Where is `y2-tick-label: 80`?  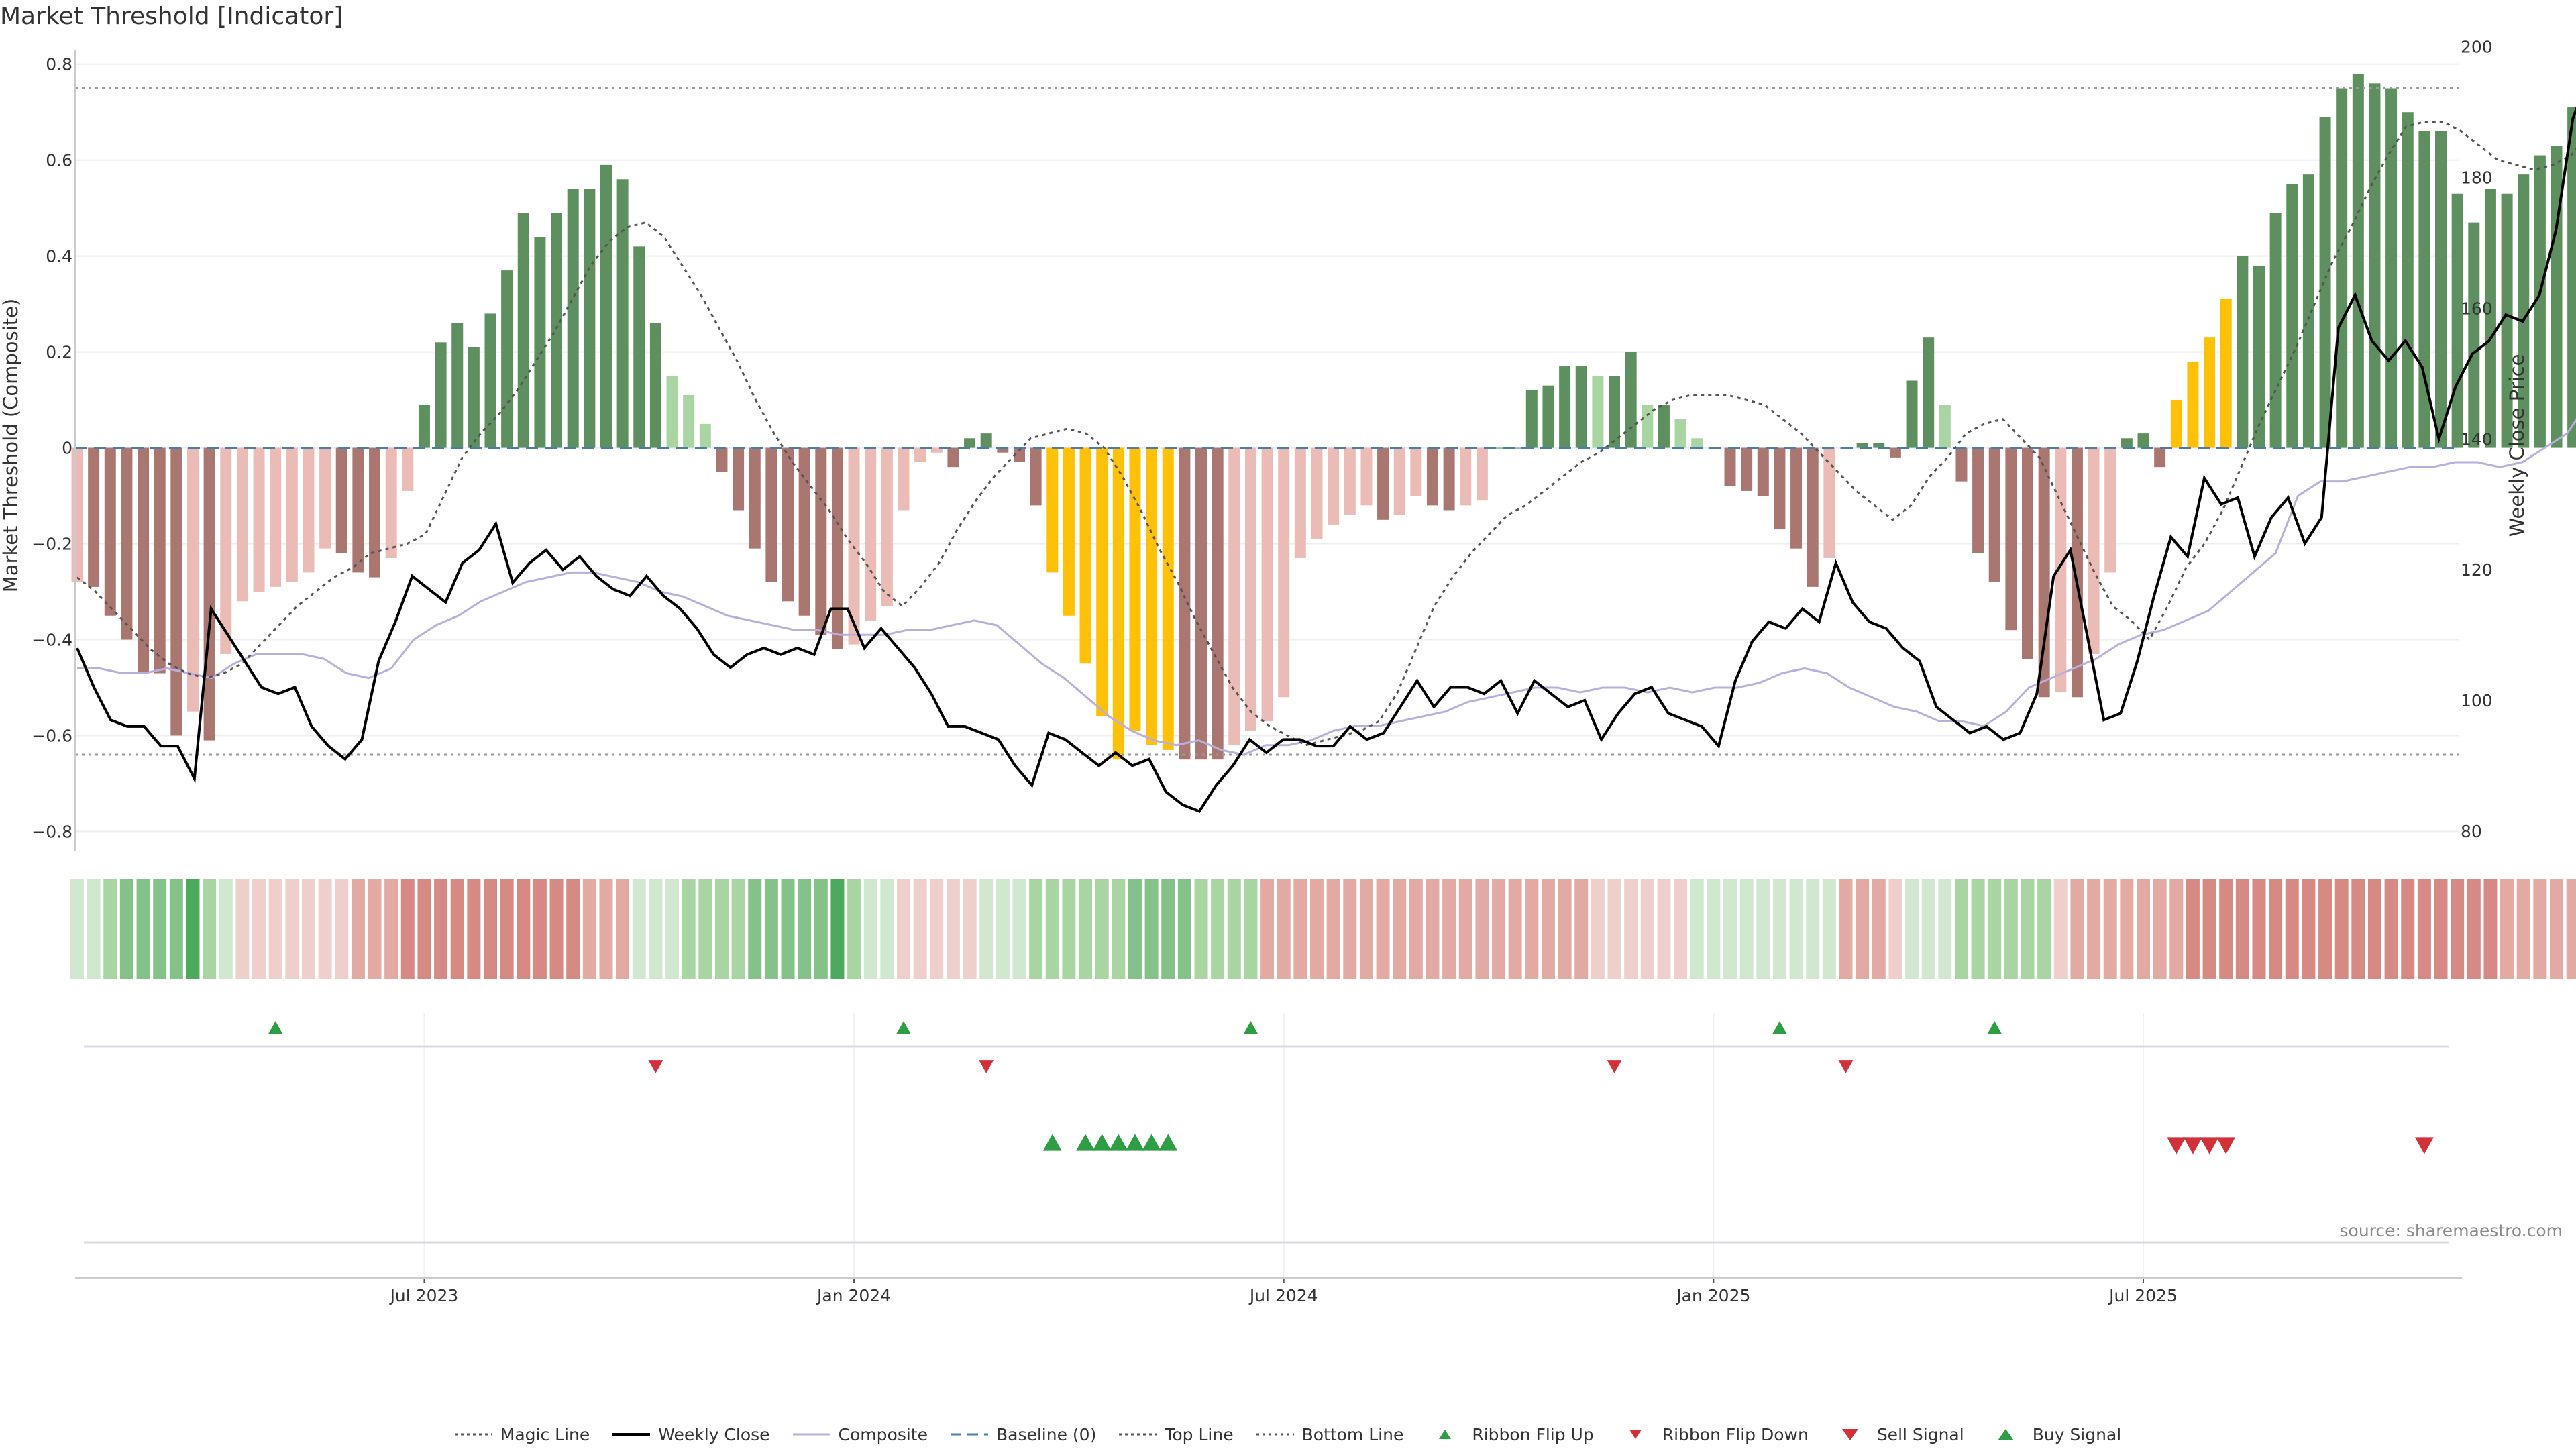 y2-tick-label: 80 is located at coordinates (2471, 831).